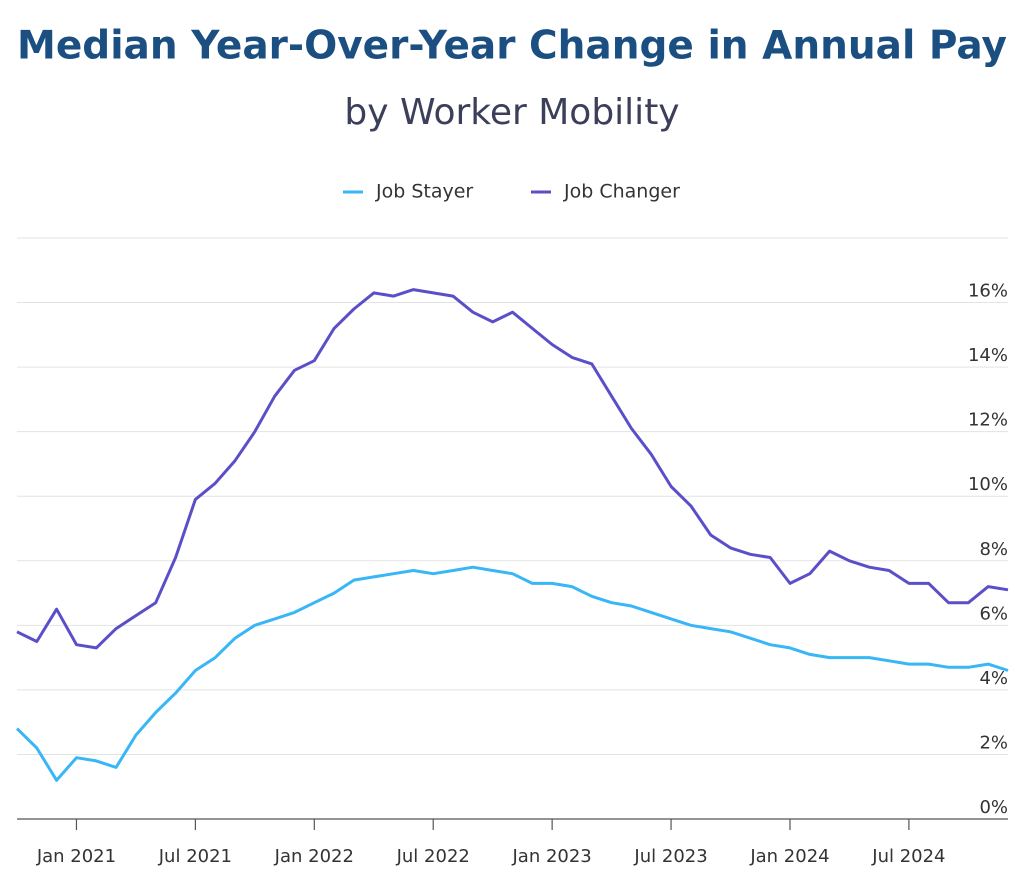 The image size is (1024, 893). What do you see at coordinates (433, 856) in the screenshot?
I see `x-tick-label: Jul 2022` at bounding box center [433, 856].